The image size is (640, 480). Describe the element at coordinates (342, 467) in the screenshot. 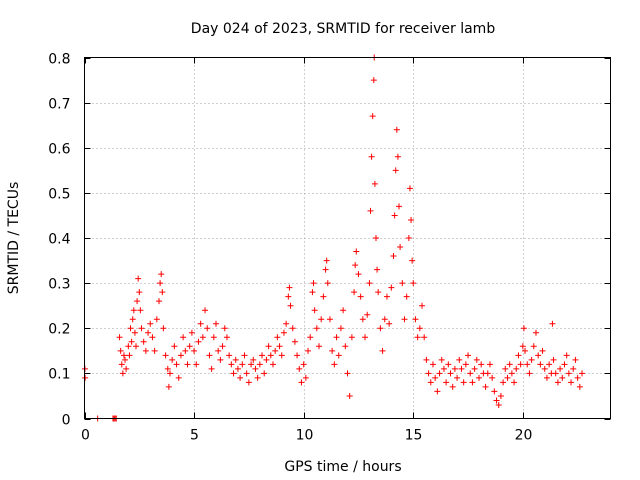

I see `x-axis-label: GPS time / hours` at that location.